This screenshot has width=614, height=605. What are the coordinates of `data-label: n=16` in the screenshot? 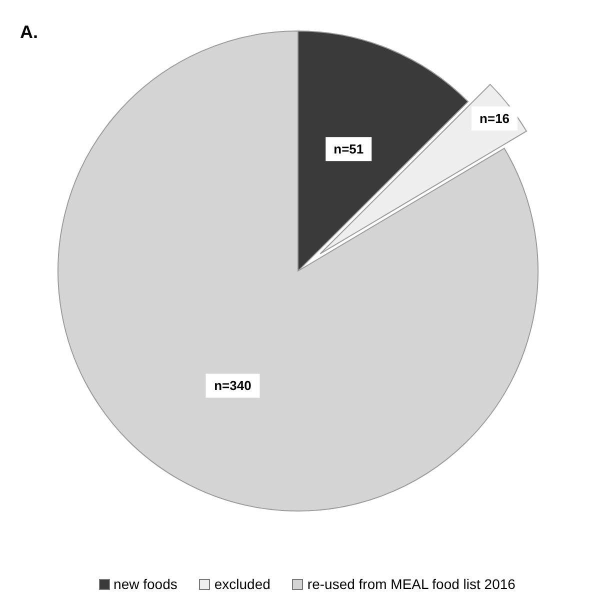 It's located at (495, 118).